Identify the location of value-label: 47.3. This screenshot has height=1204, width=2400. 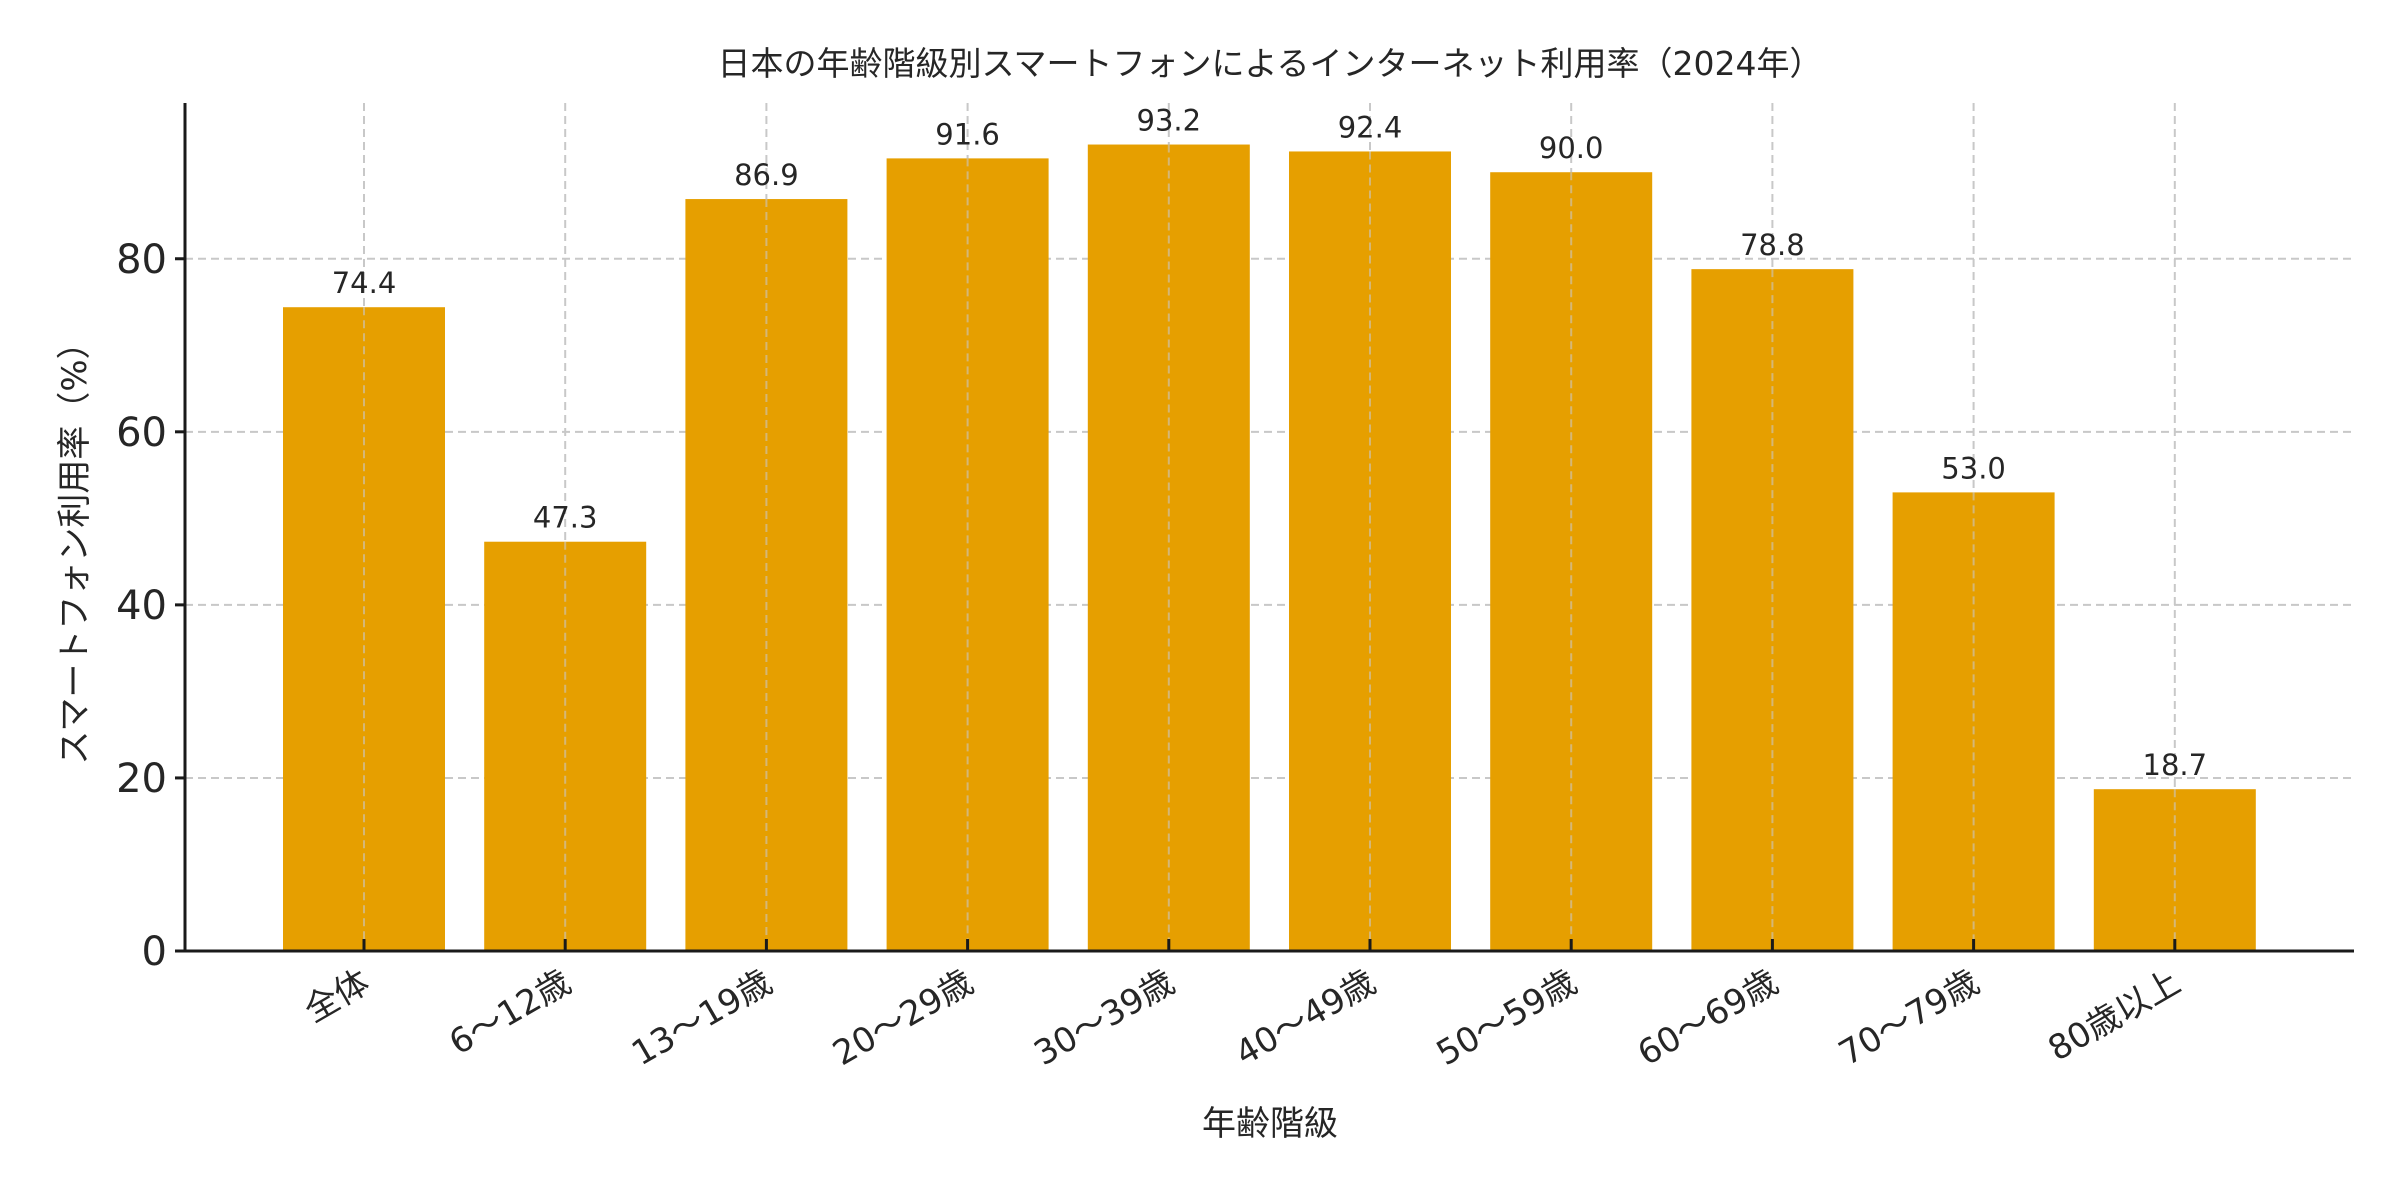
(565, 518).